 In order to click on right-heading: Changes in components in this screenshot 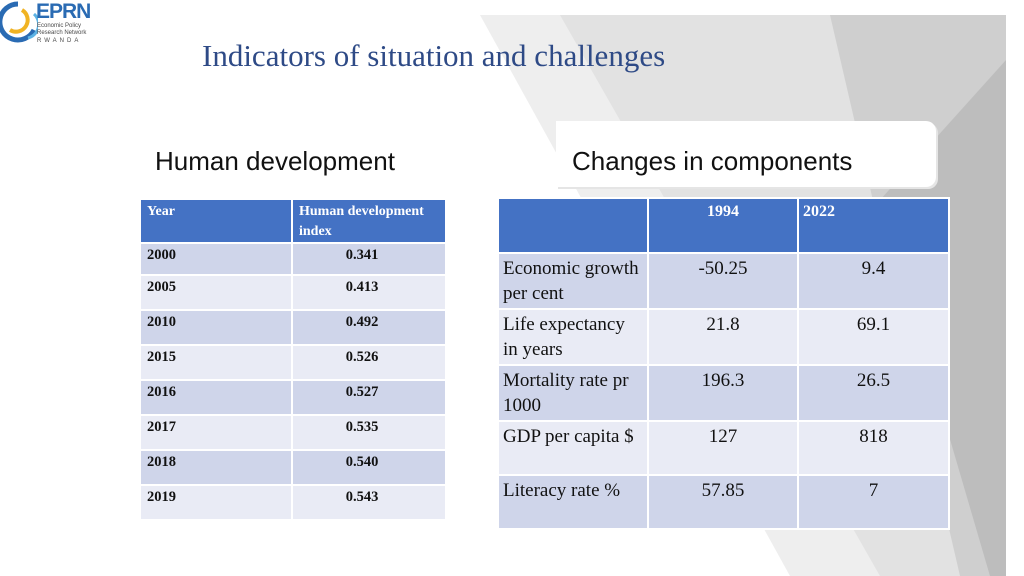, I will do `click(712, 161)`.